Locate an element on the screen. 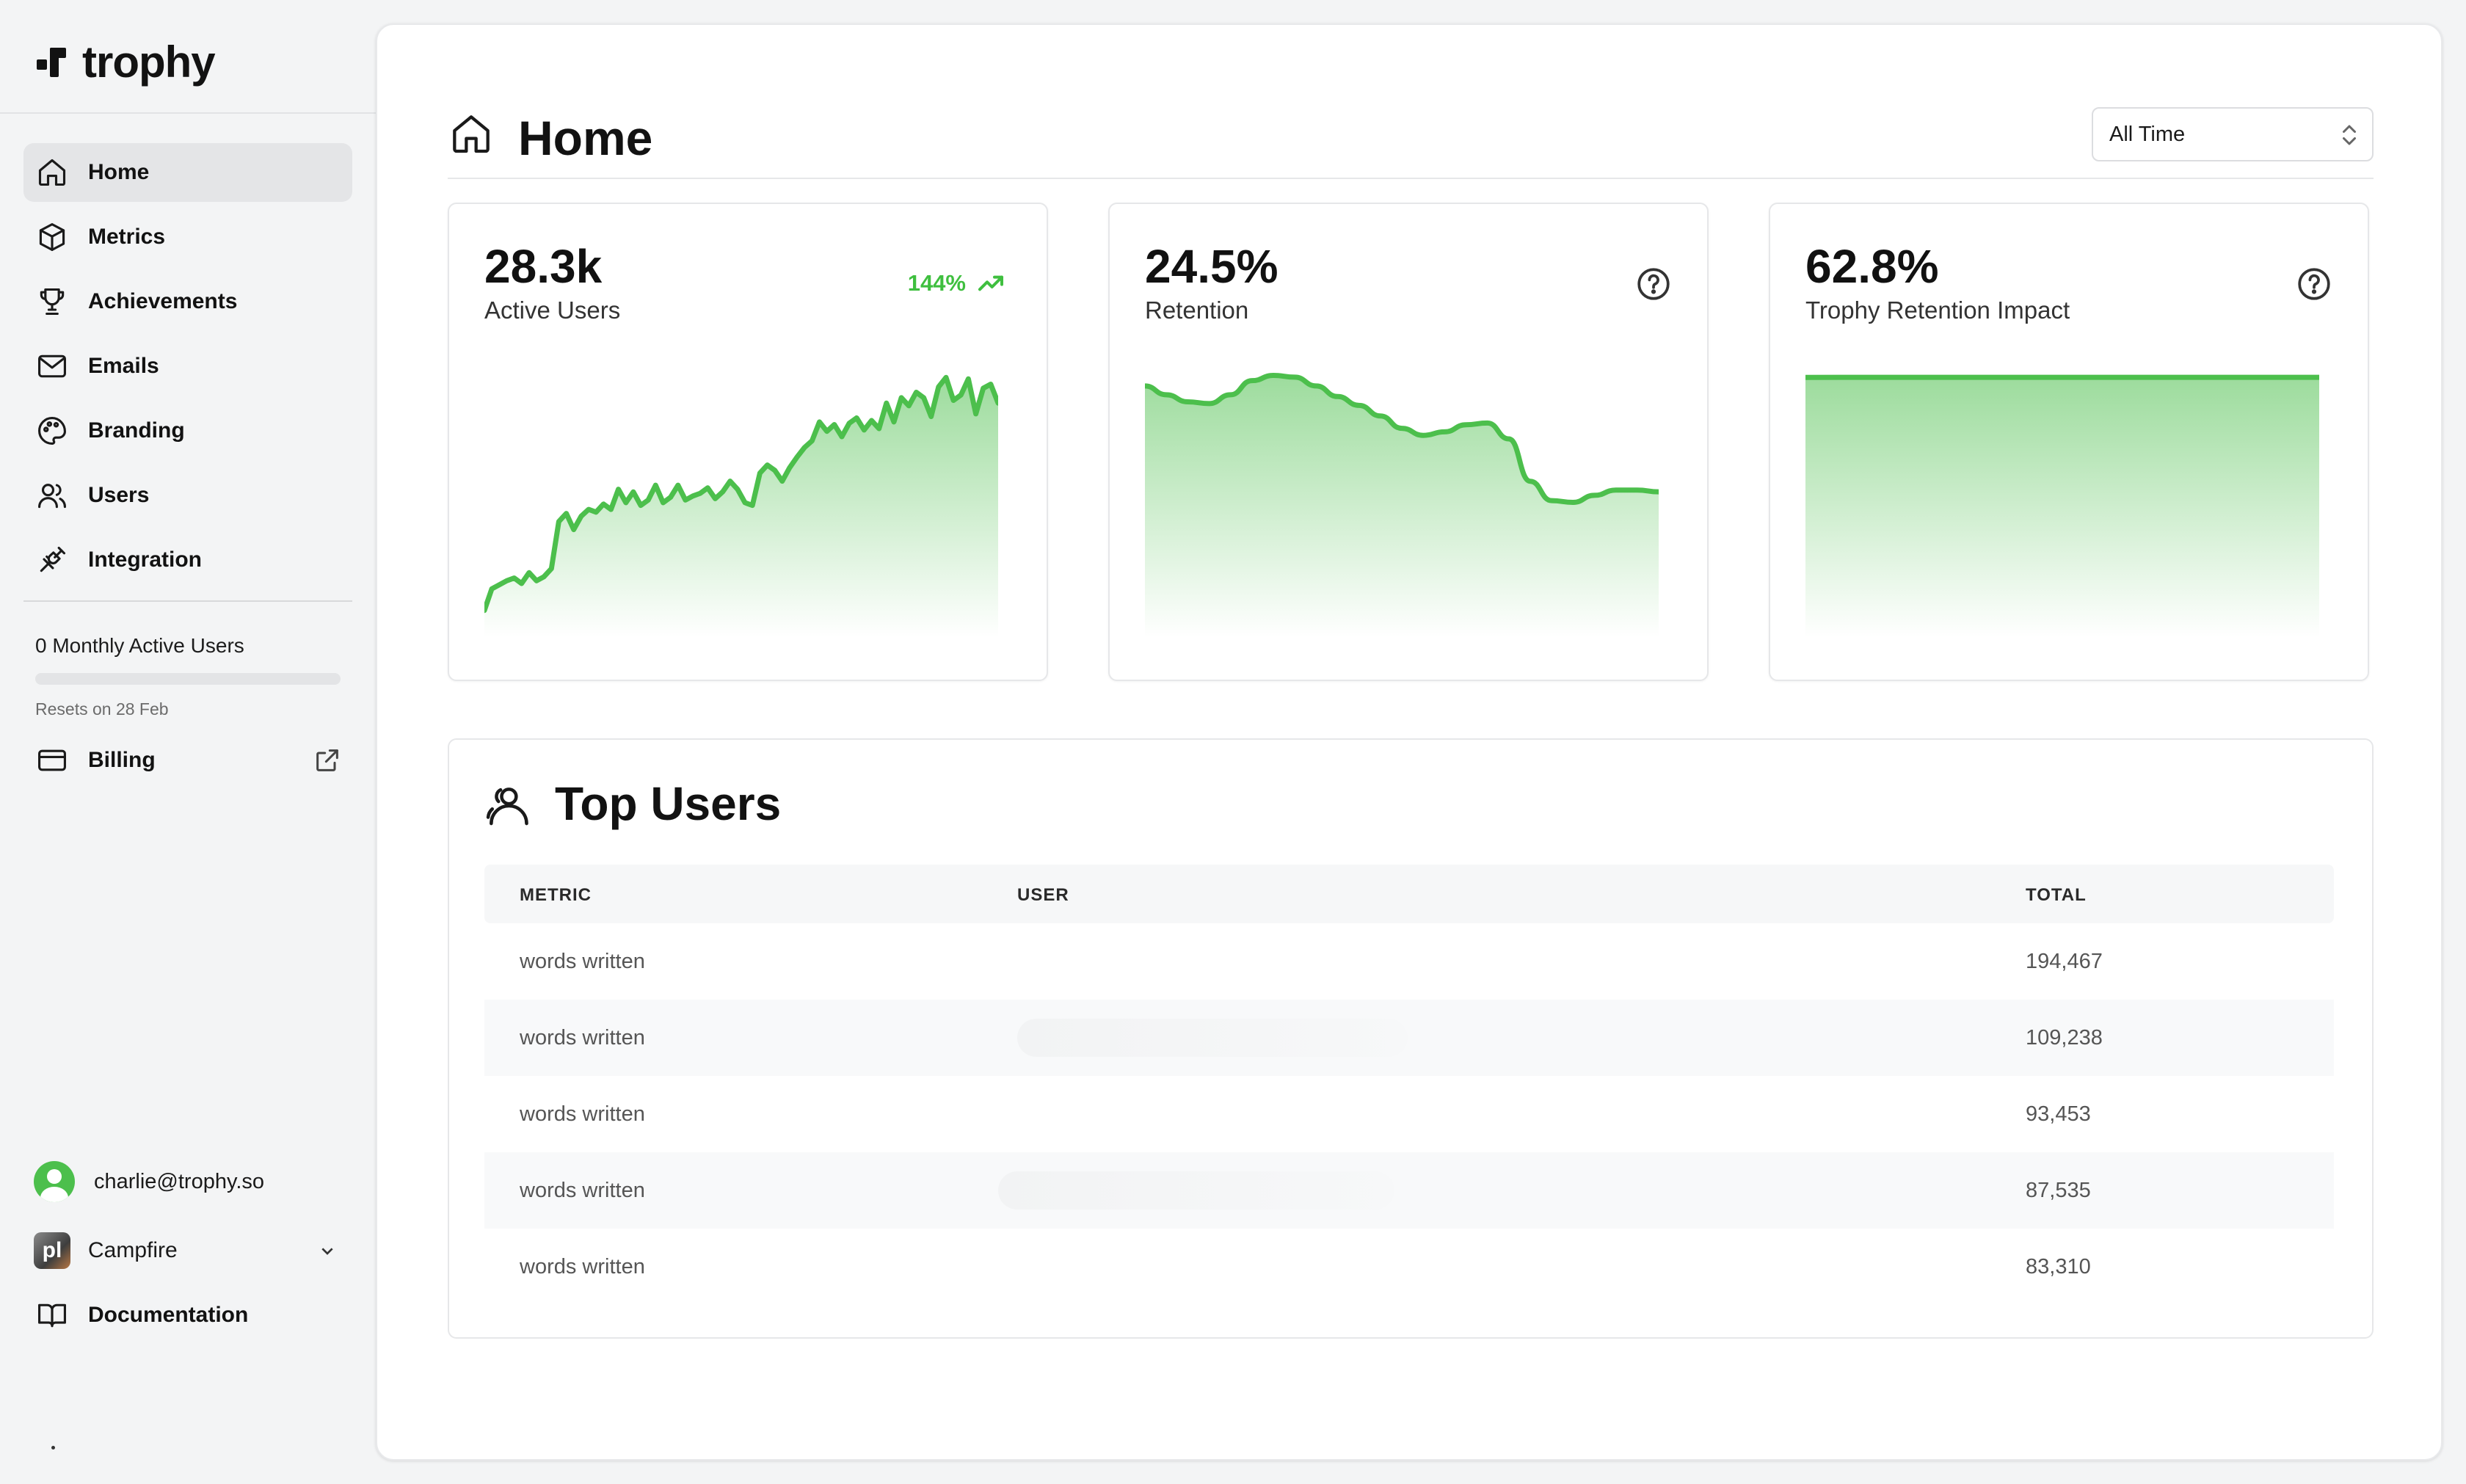 The height and width of the screenshot is (1484, 2466). total-cell: 87,535 is located at coordinates (2058, 1190).